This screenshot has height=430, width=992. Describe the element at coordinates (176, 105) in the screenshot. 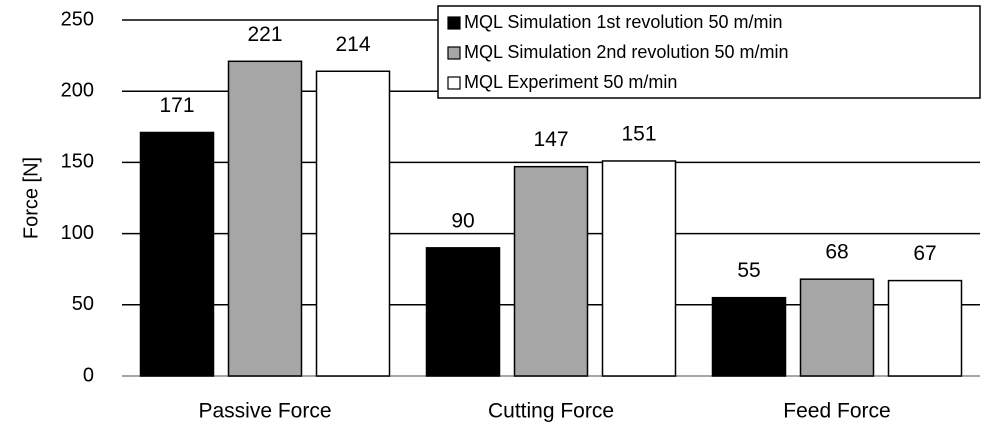

I see `data-label: 171` at that location.